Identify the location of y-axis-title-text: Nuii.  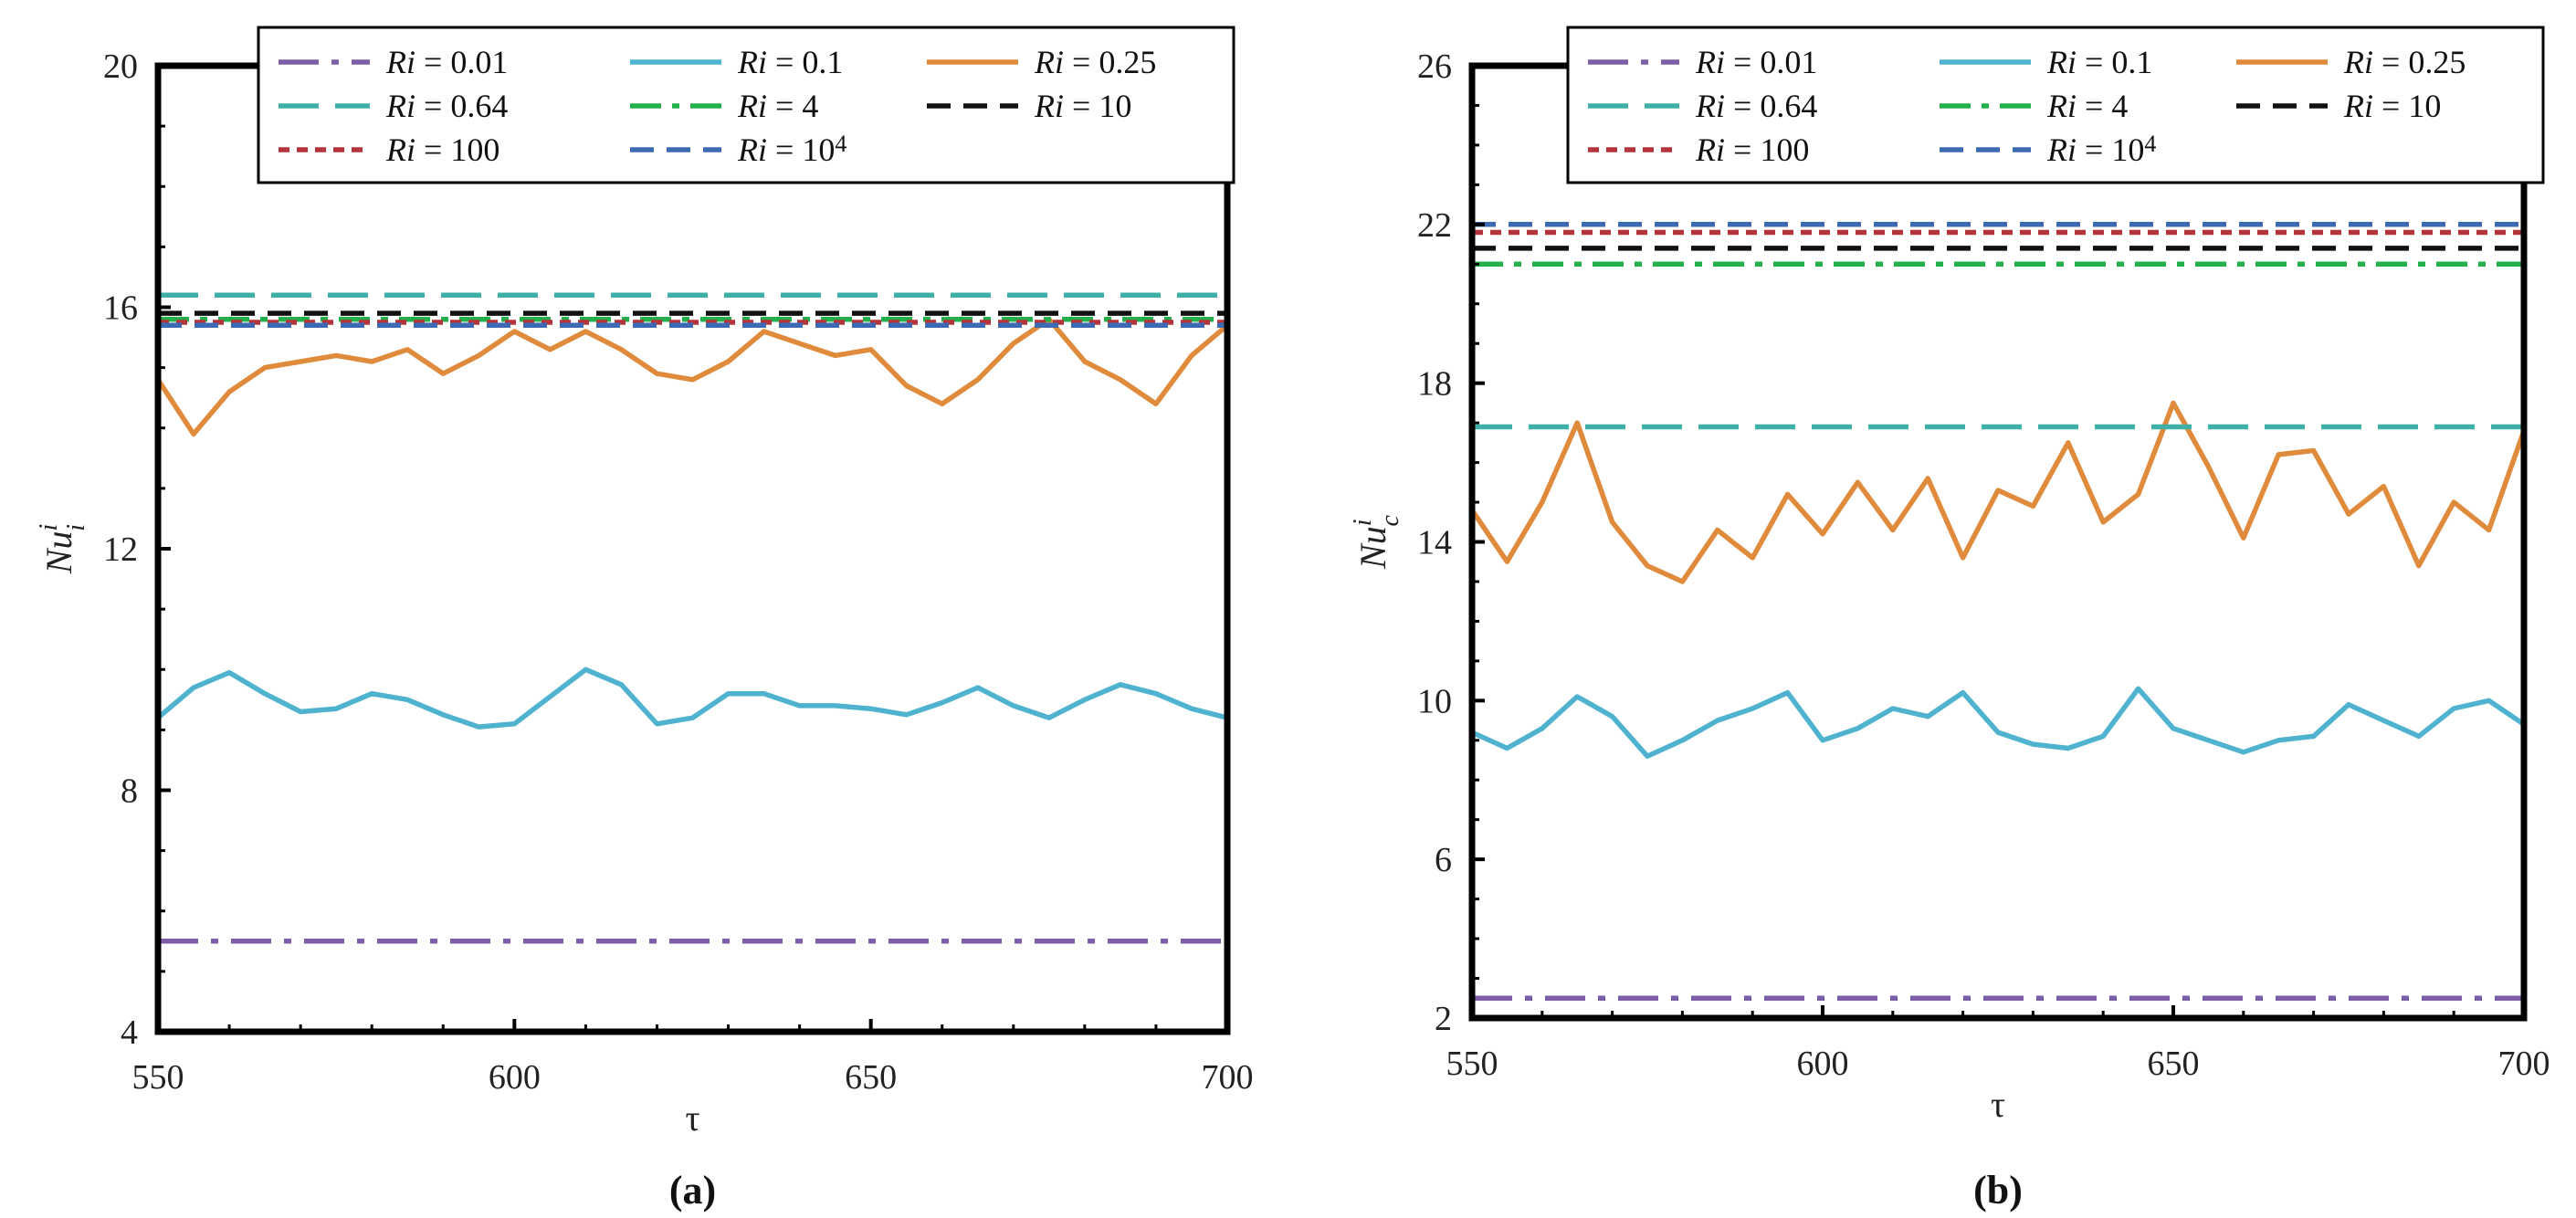
(62, 549).